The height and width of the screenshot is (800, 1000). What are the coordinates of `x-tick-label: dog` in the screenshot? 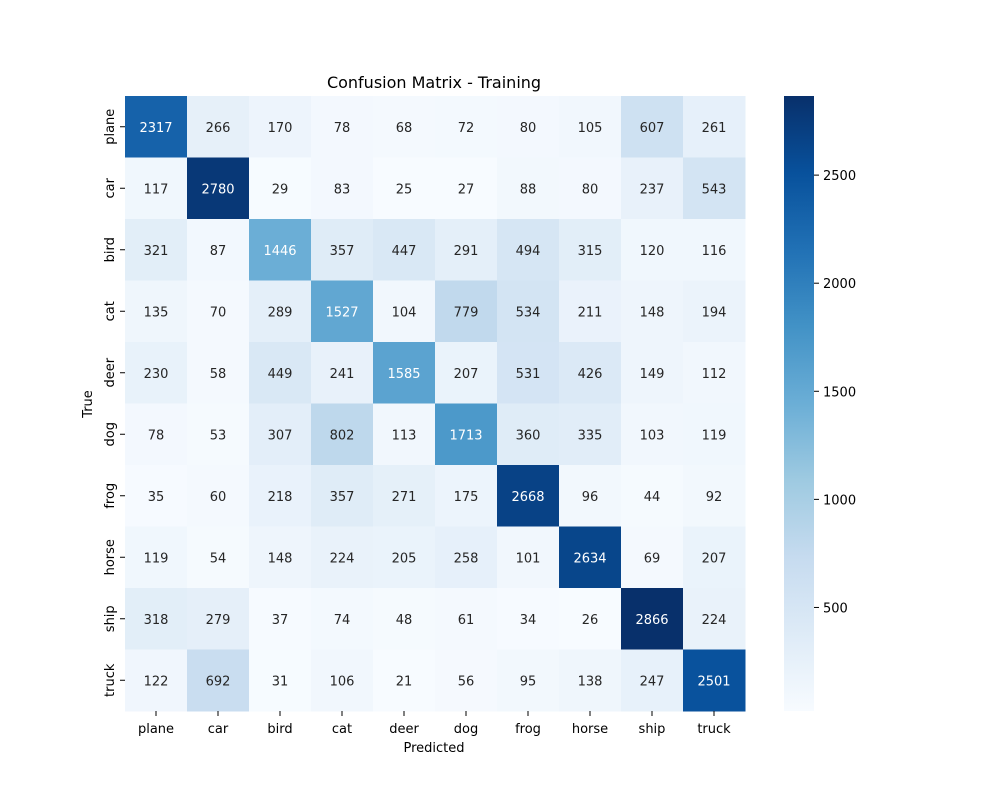 It's located at (466, 729).